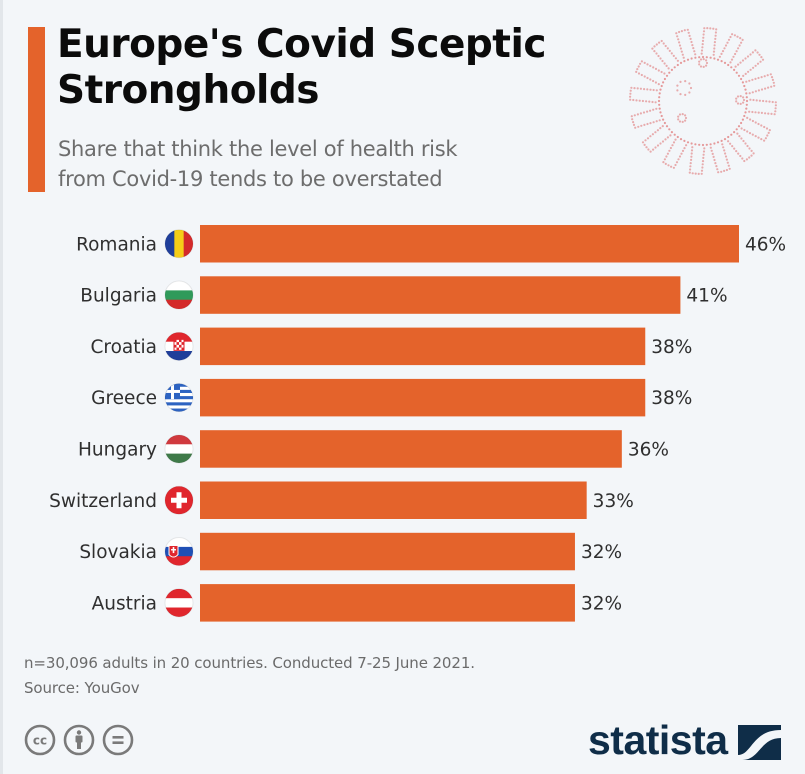 The image size is (805, 774). I want to click on no-derivatives-icon, so click(118, 740).